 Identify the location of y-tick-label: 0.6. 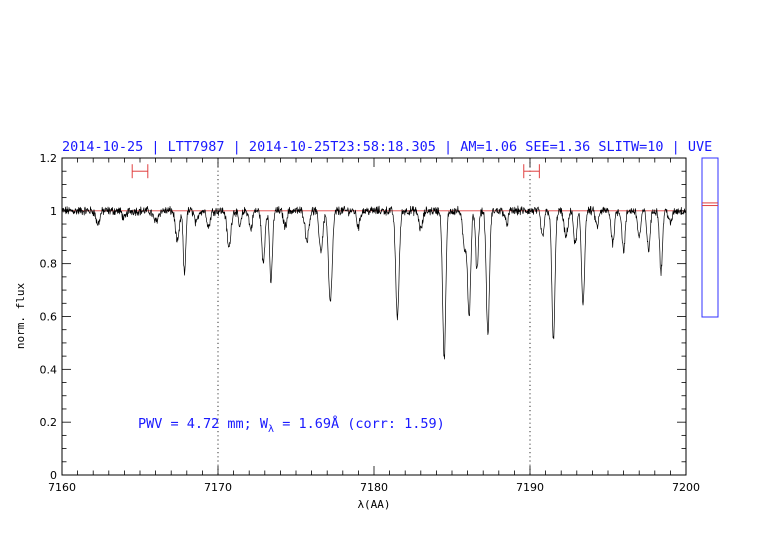
(49, 317).